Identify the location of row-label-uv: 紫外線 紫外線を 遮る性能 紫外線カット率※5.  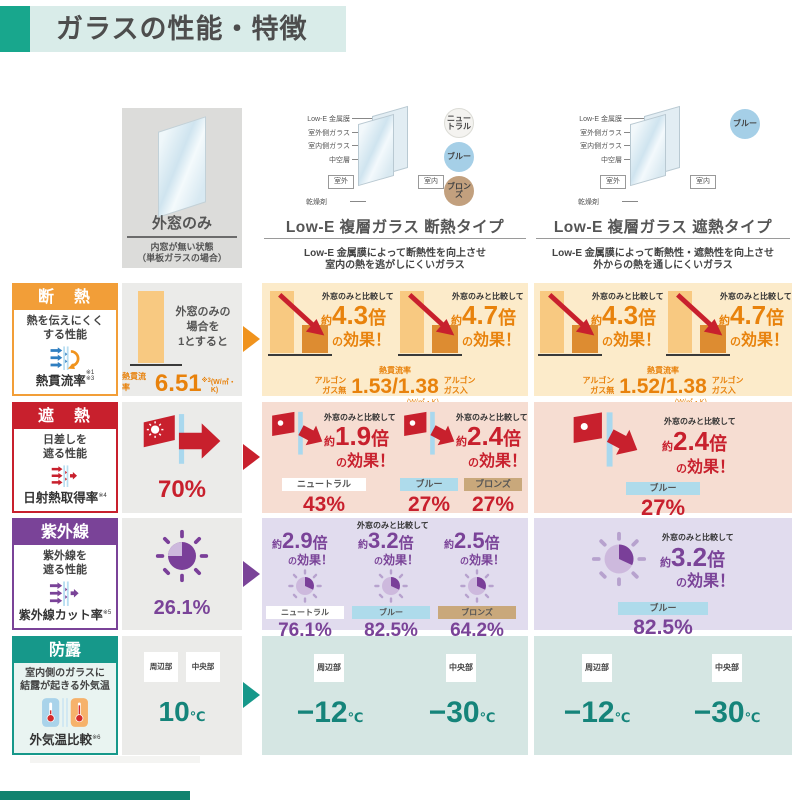
(65, 574).